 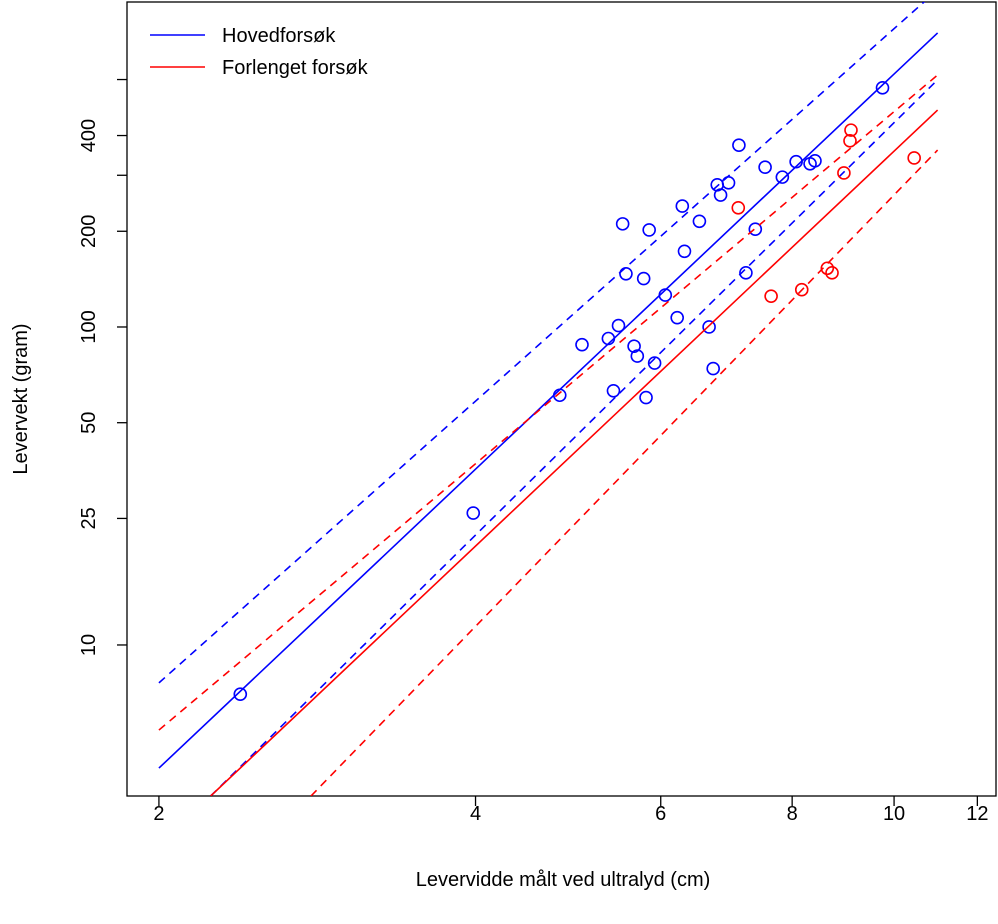 I want to click on x-tick-label: 4, so click(x=475, y=814).